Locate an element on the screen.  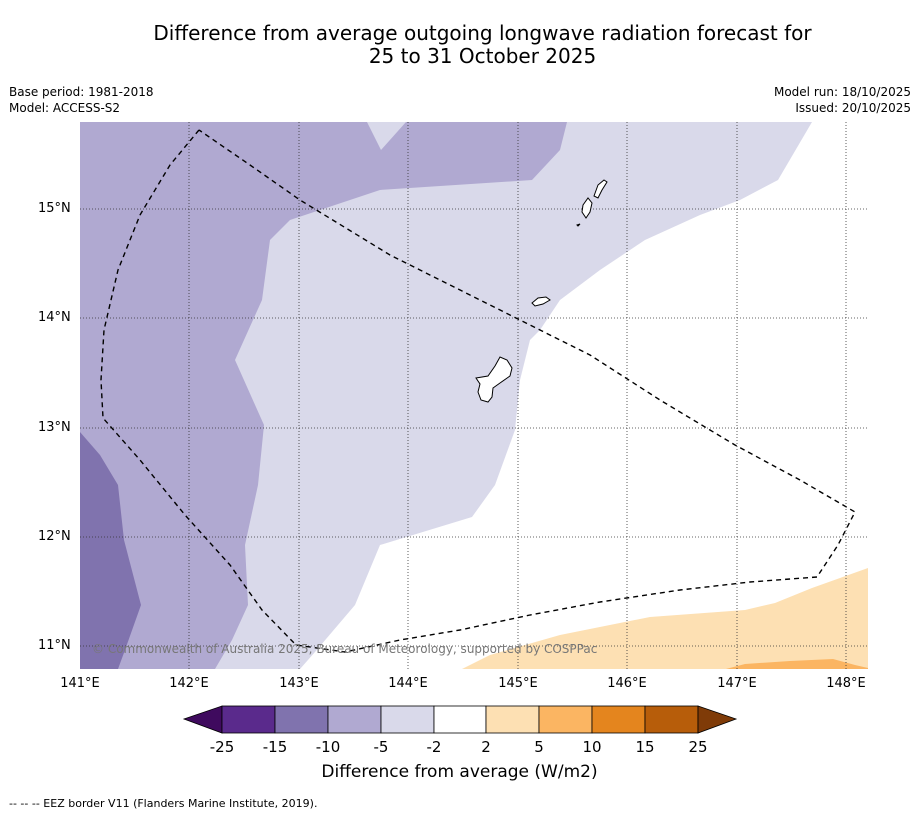
lon-label-144e: 144°E is located at coordinates (408, 683).